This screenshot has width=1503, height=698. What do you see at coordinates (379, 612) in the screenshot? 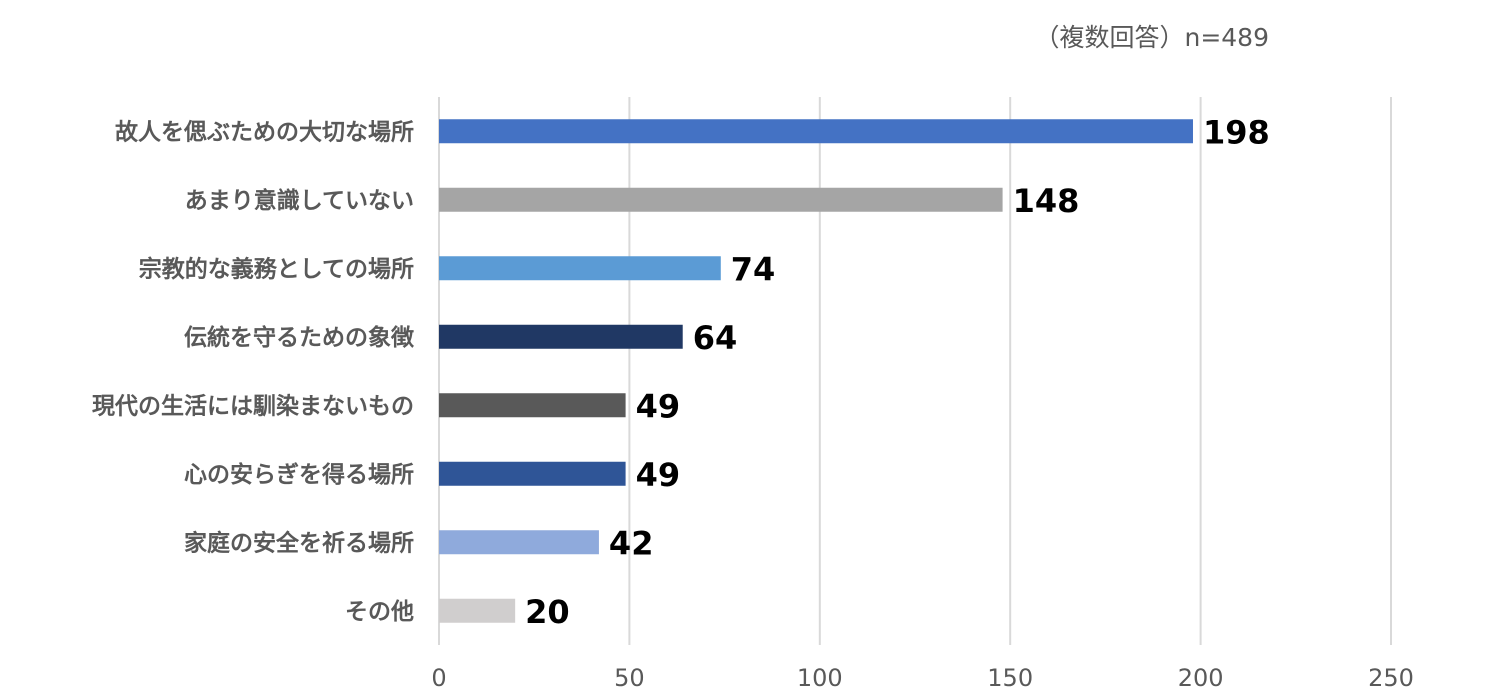
I see `category-label: その他` at bounding box center [379, 612].